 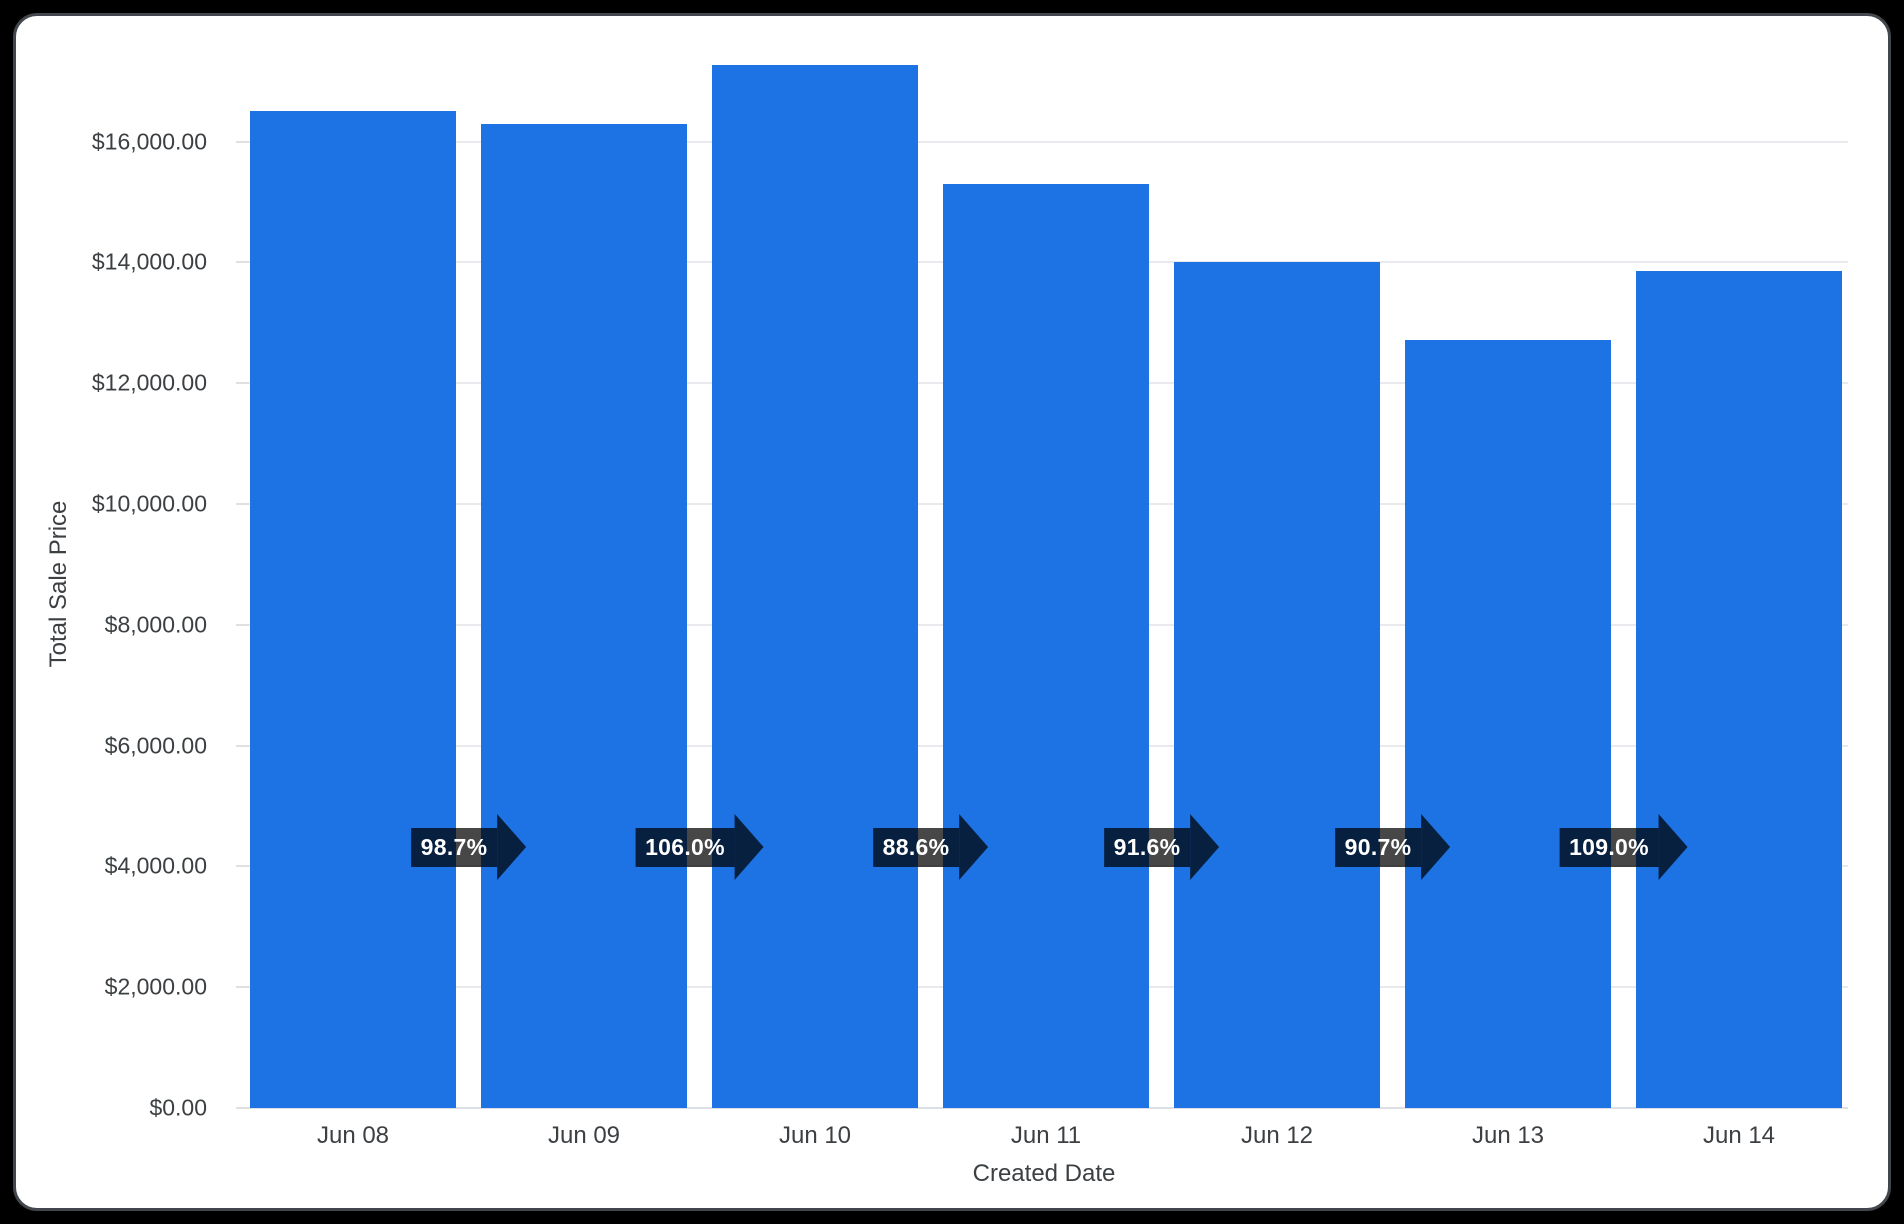 I want to click on change-badge-value: 98.7%, so click(x=454, y=847).